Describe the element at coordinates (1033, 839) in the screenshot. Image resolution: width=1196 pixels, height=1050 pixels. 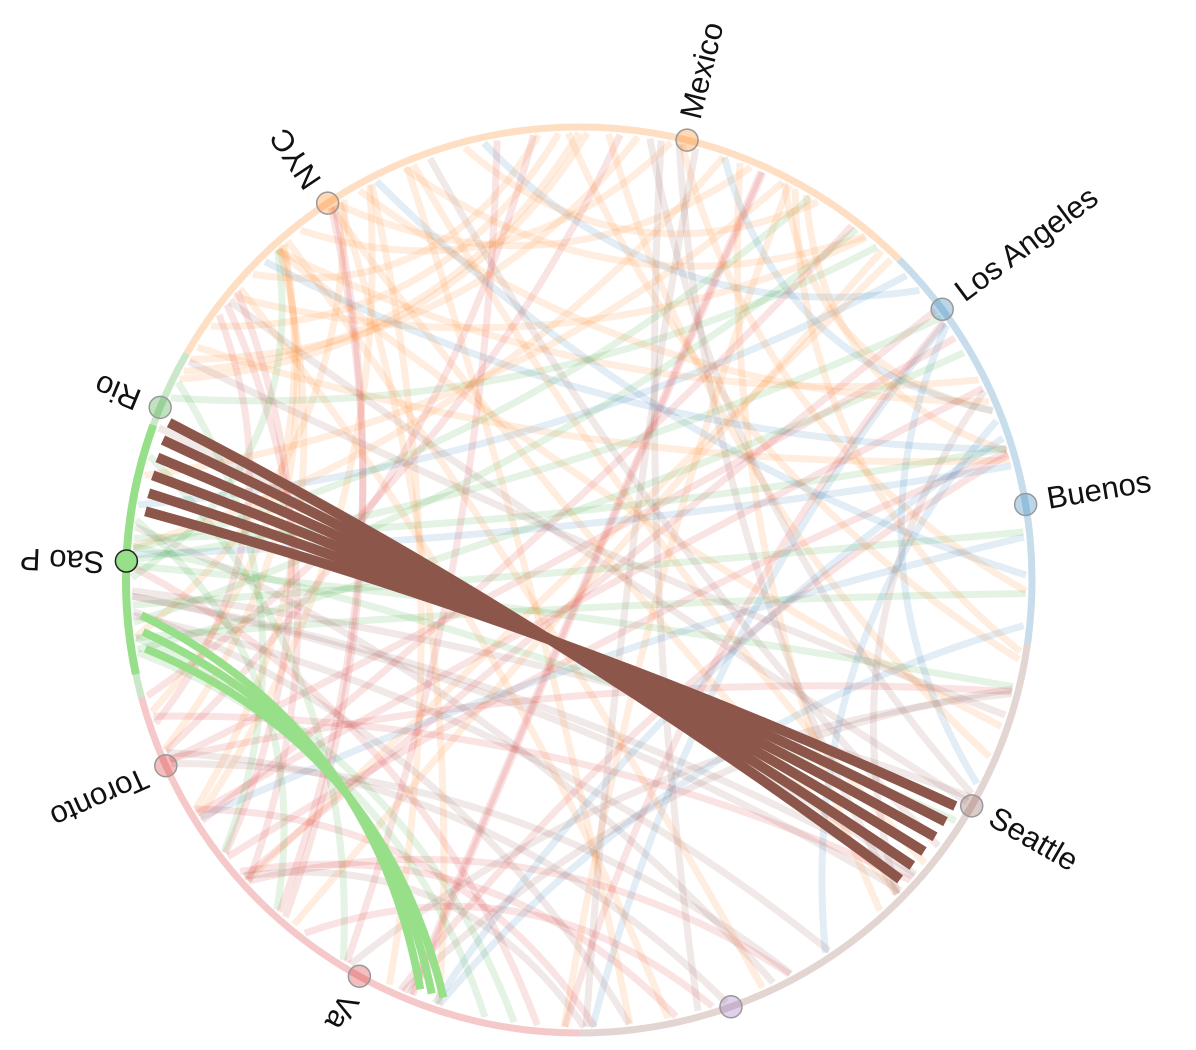
I see `node-label: Seattle` at that location.